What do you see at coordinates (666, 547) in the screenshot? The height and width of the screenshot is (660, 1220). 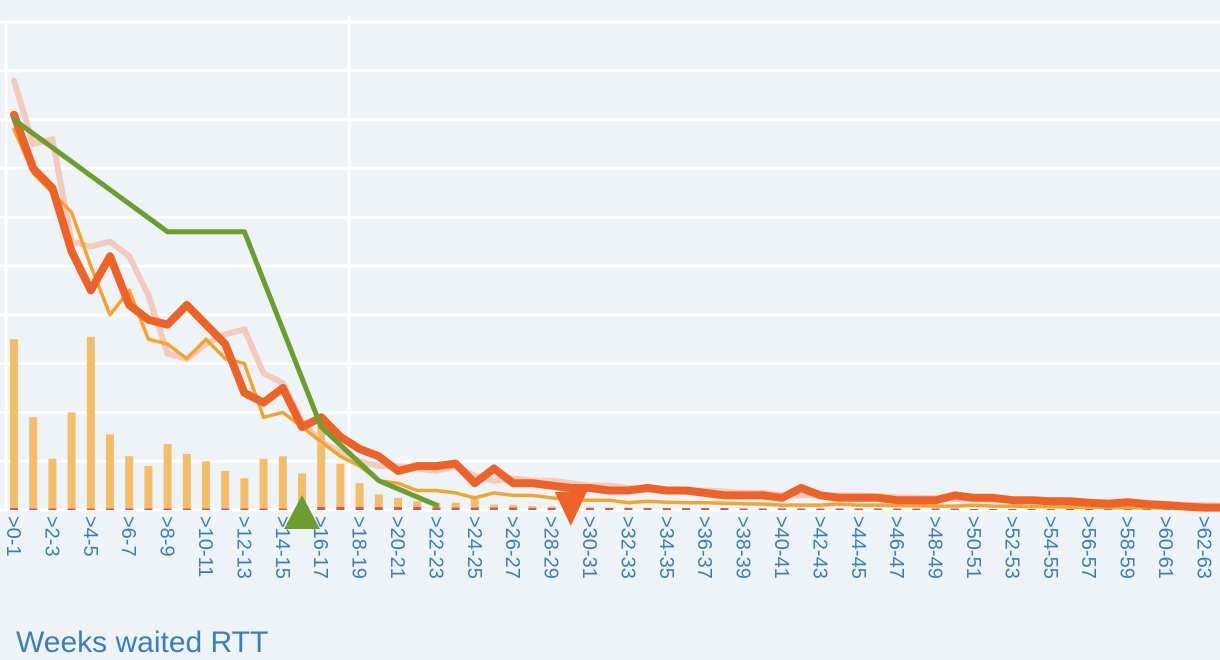 I see `x-tick-label: >34-35` at bounding box center [666, 547].